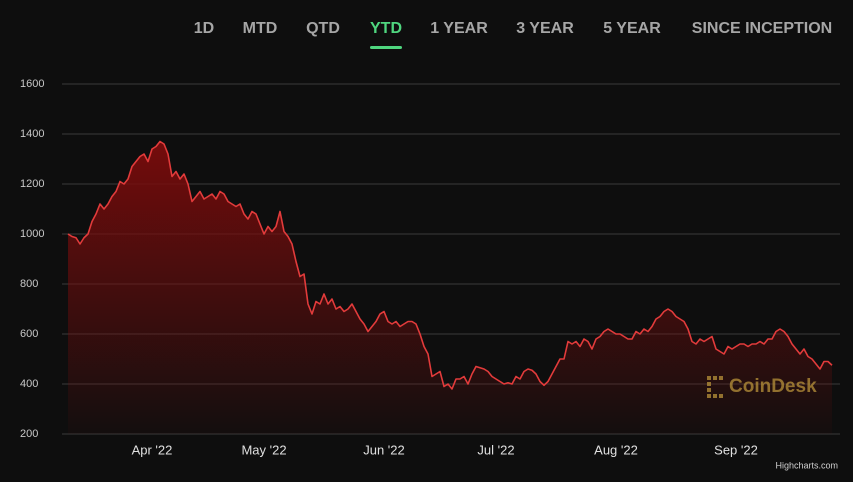 The width and height of the screenshot is (853, 482). What do you see at coordinates (29, 334) in the screenshot?
I see `y-tick-label: 600` at bounding box center [29, 334].